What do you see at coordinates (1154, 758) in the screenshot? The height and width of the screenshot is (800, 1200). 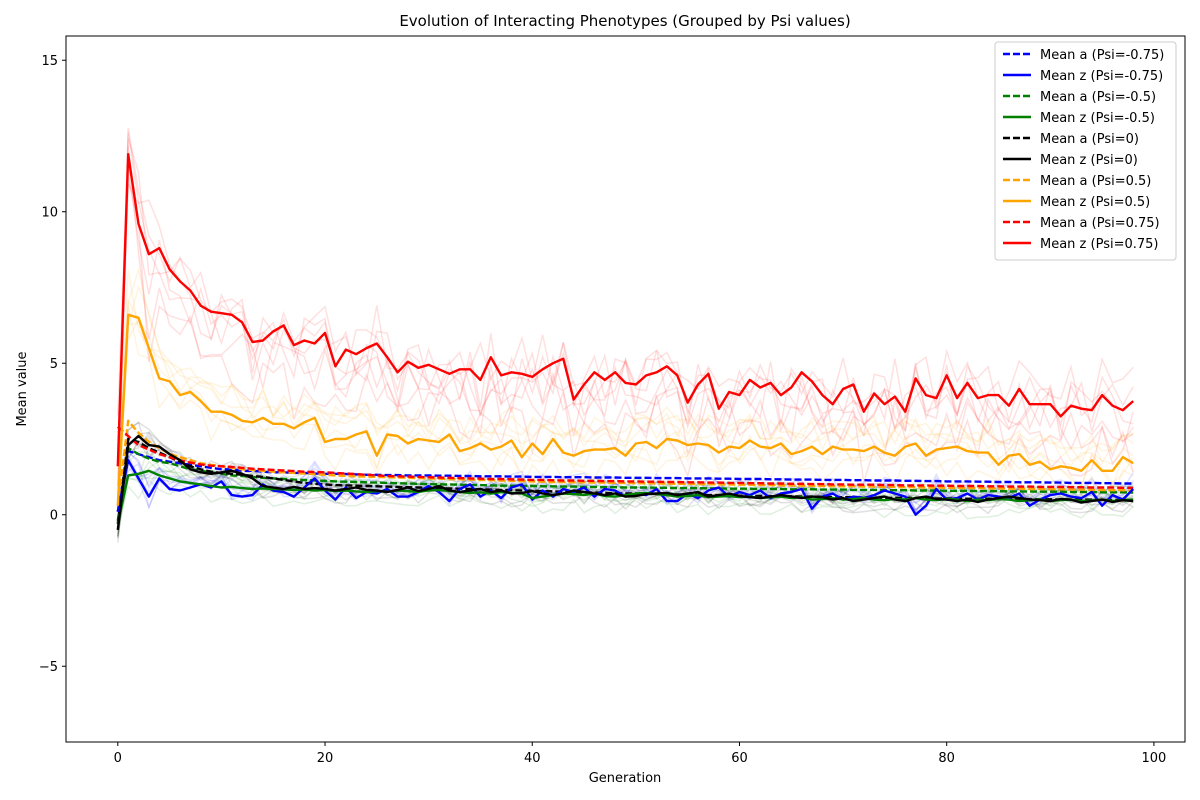 I see `x-tick-label: 100` at bounding box center [1154, 758].